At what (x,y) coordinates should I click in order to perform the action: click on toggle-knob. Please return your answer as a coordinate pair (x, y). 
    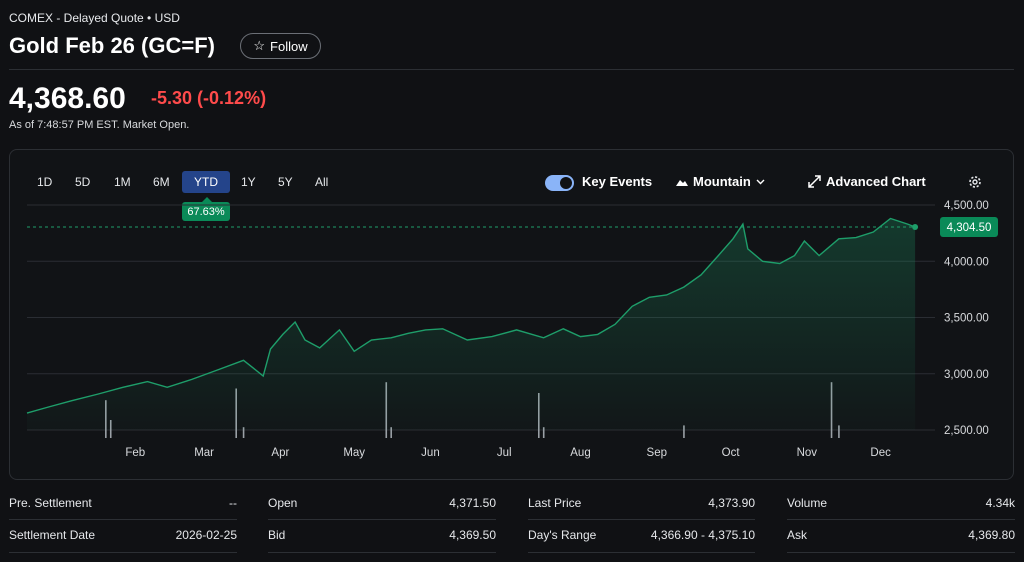
    Looking at the image, I should click on (566, 183).